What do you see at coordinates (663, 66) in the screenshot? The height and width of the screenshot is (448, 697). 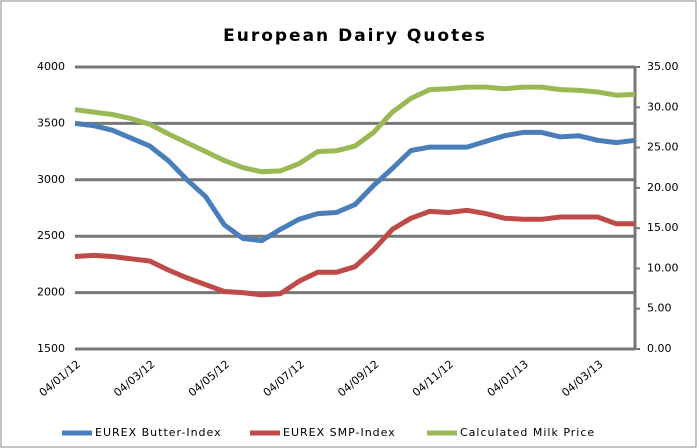 I see `y2-tick-label: 35.00` at bounding box center [663, 66].